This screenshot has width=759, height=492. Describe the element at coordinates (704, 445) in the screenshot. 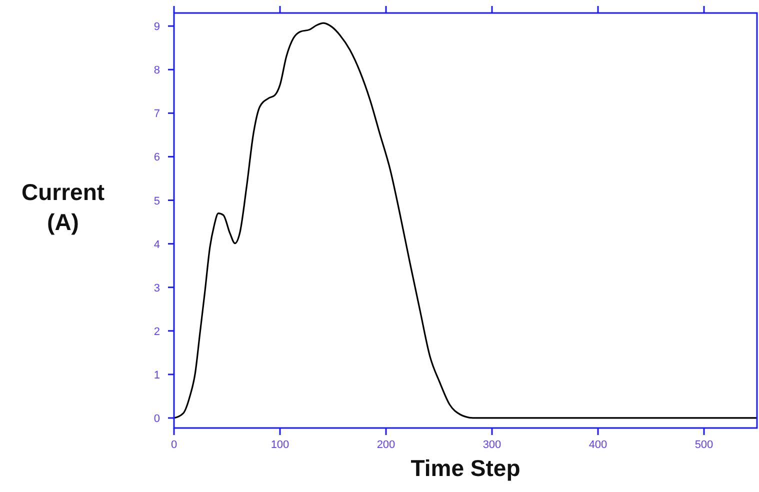

I see `x-tick-label: 500` at that location.